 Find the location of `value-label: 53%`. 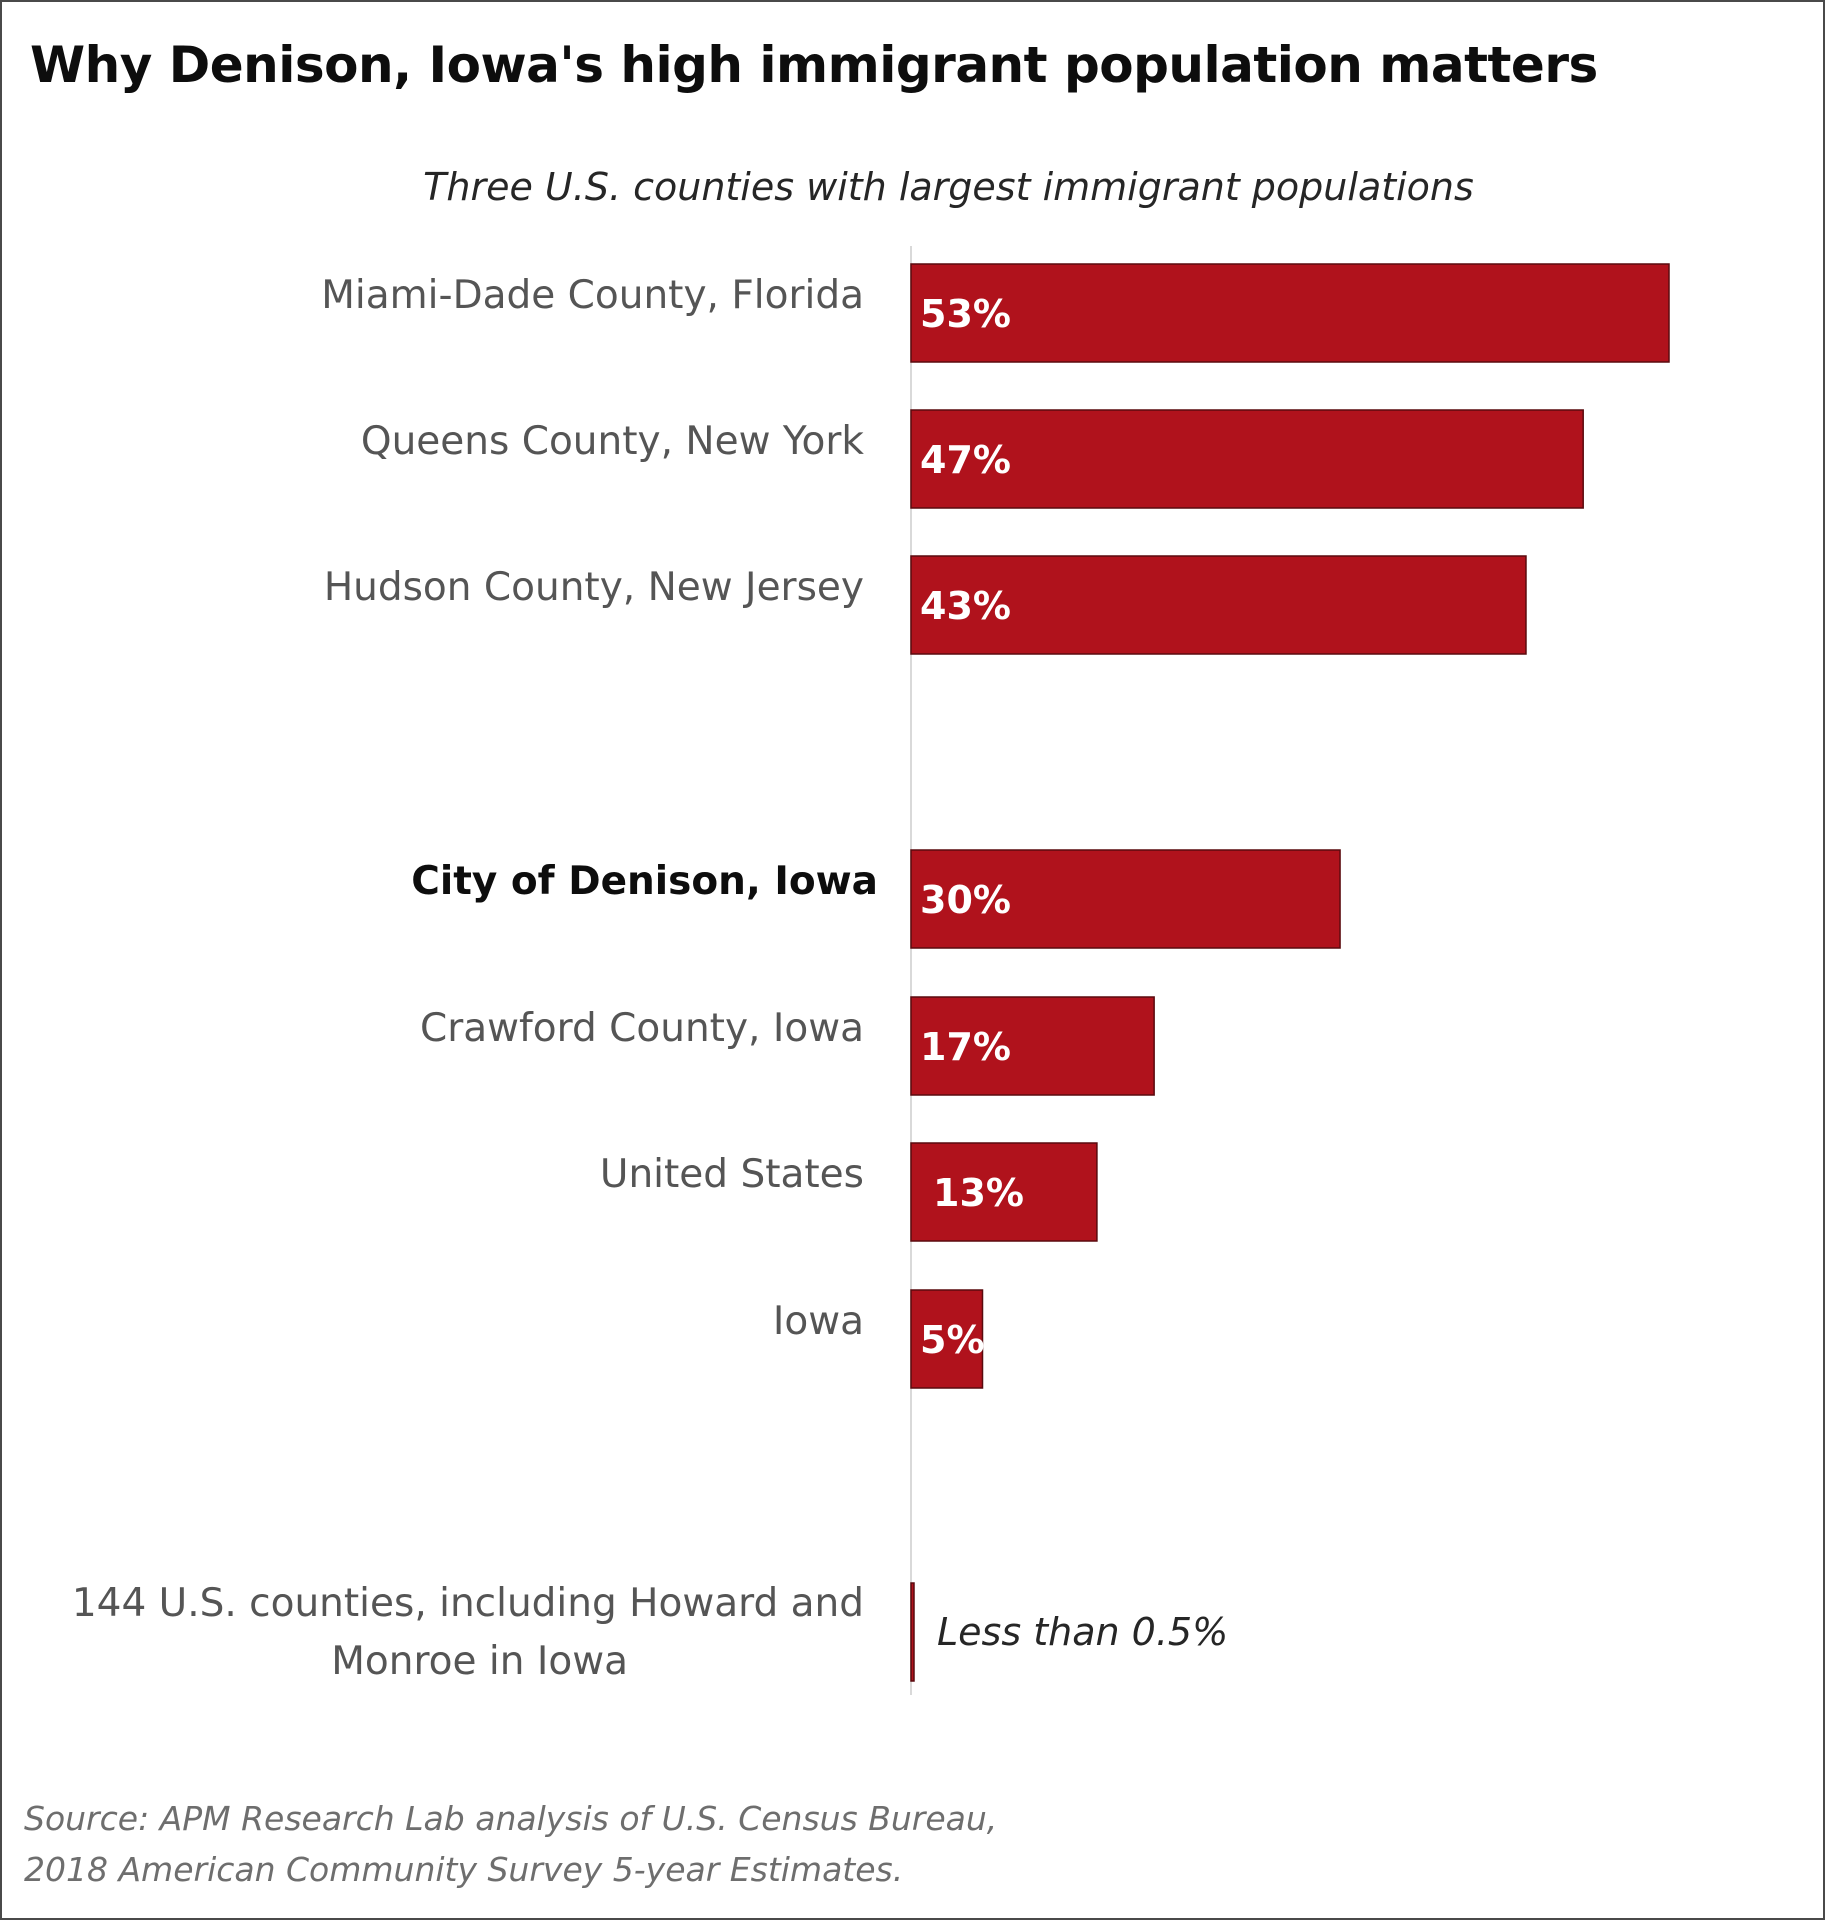

value-label: 53% is located at coordinates (965, 314).